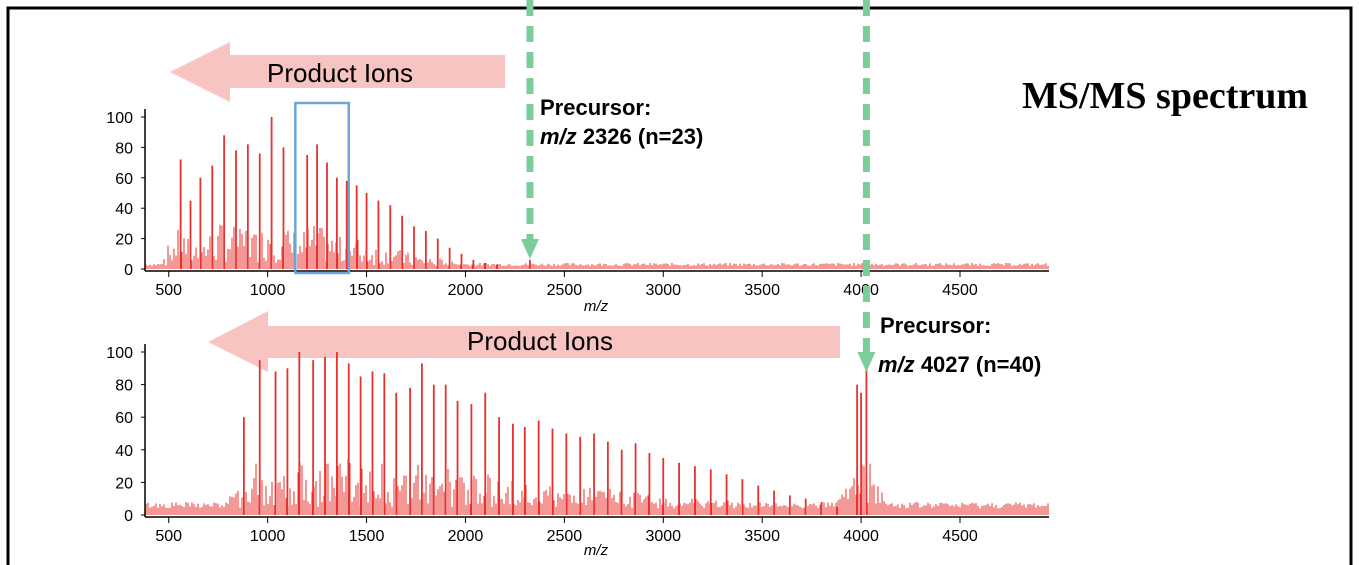 Image resolution: width=1359 pixels, height=565 pixels. I want to click on top-product-ions-label: Product Ions, so click(340, 73).